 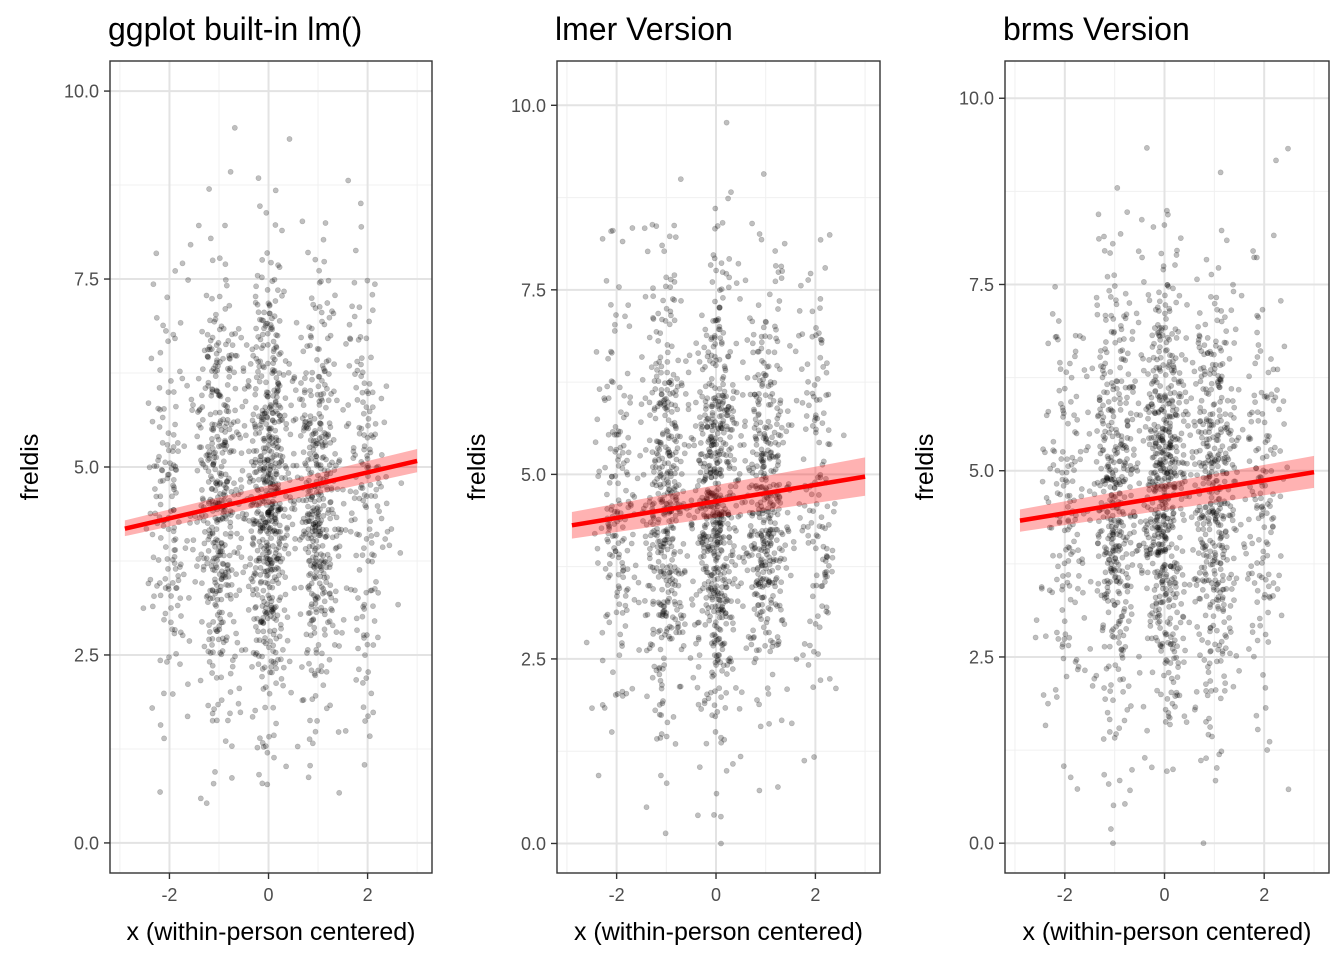 I want to click on x-tick-labels: -2 0 2, so click(x=715, y=895).